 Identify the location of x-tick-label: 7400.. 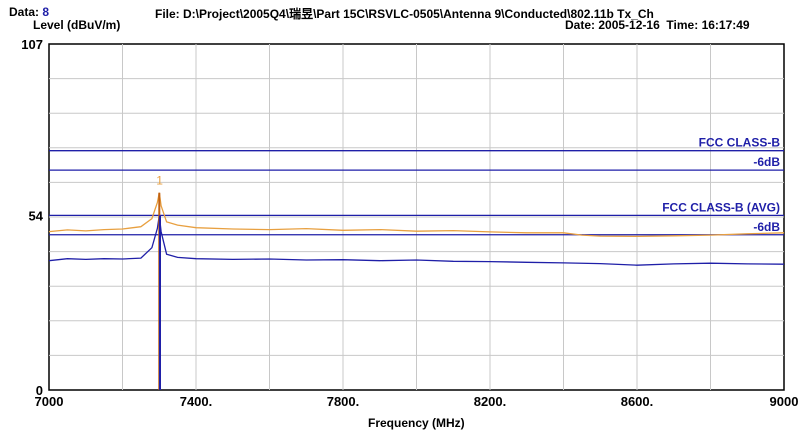
(196, 401).